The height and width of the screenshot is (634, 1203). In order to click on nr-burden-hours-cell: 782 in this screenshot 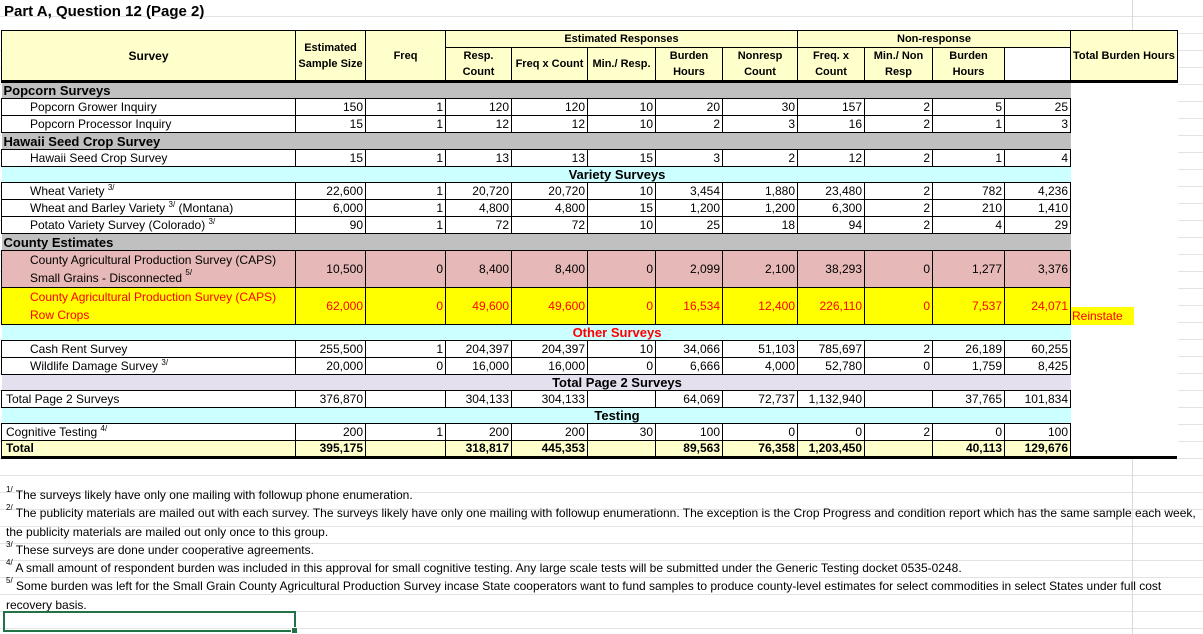, I will do `click(968, 191)`.